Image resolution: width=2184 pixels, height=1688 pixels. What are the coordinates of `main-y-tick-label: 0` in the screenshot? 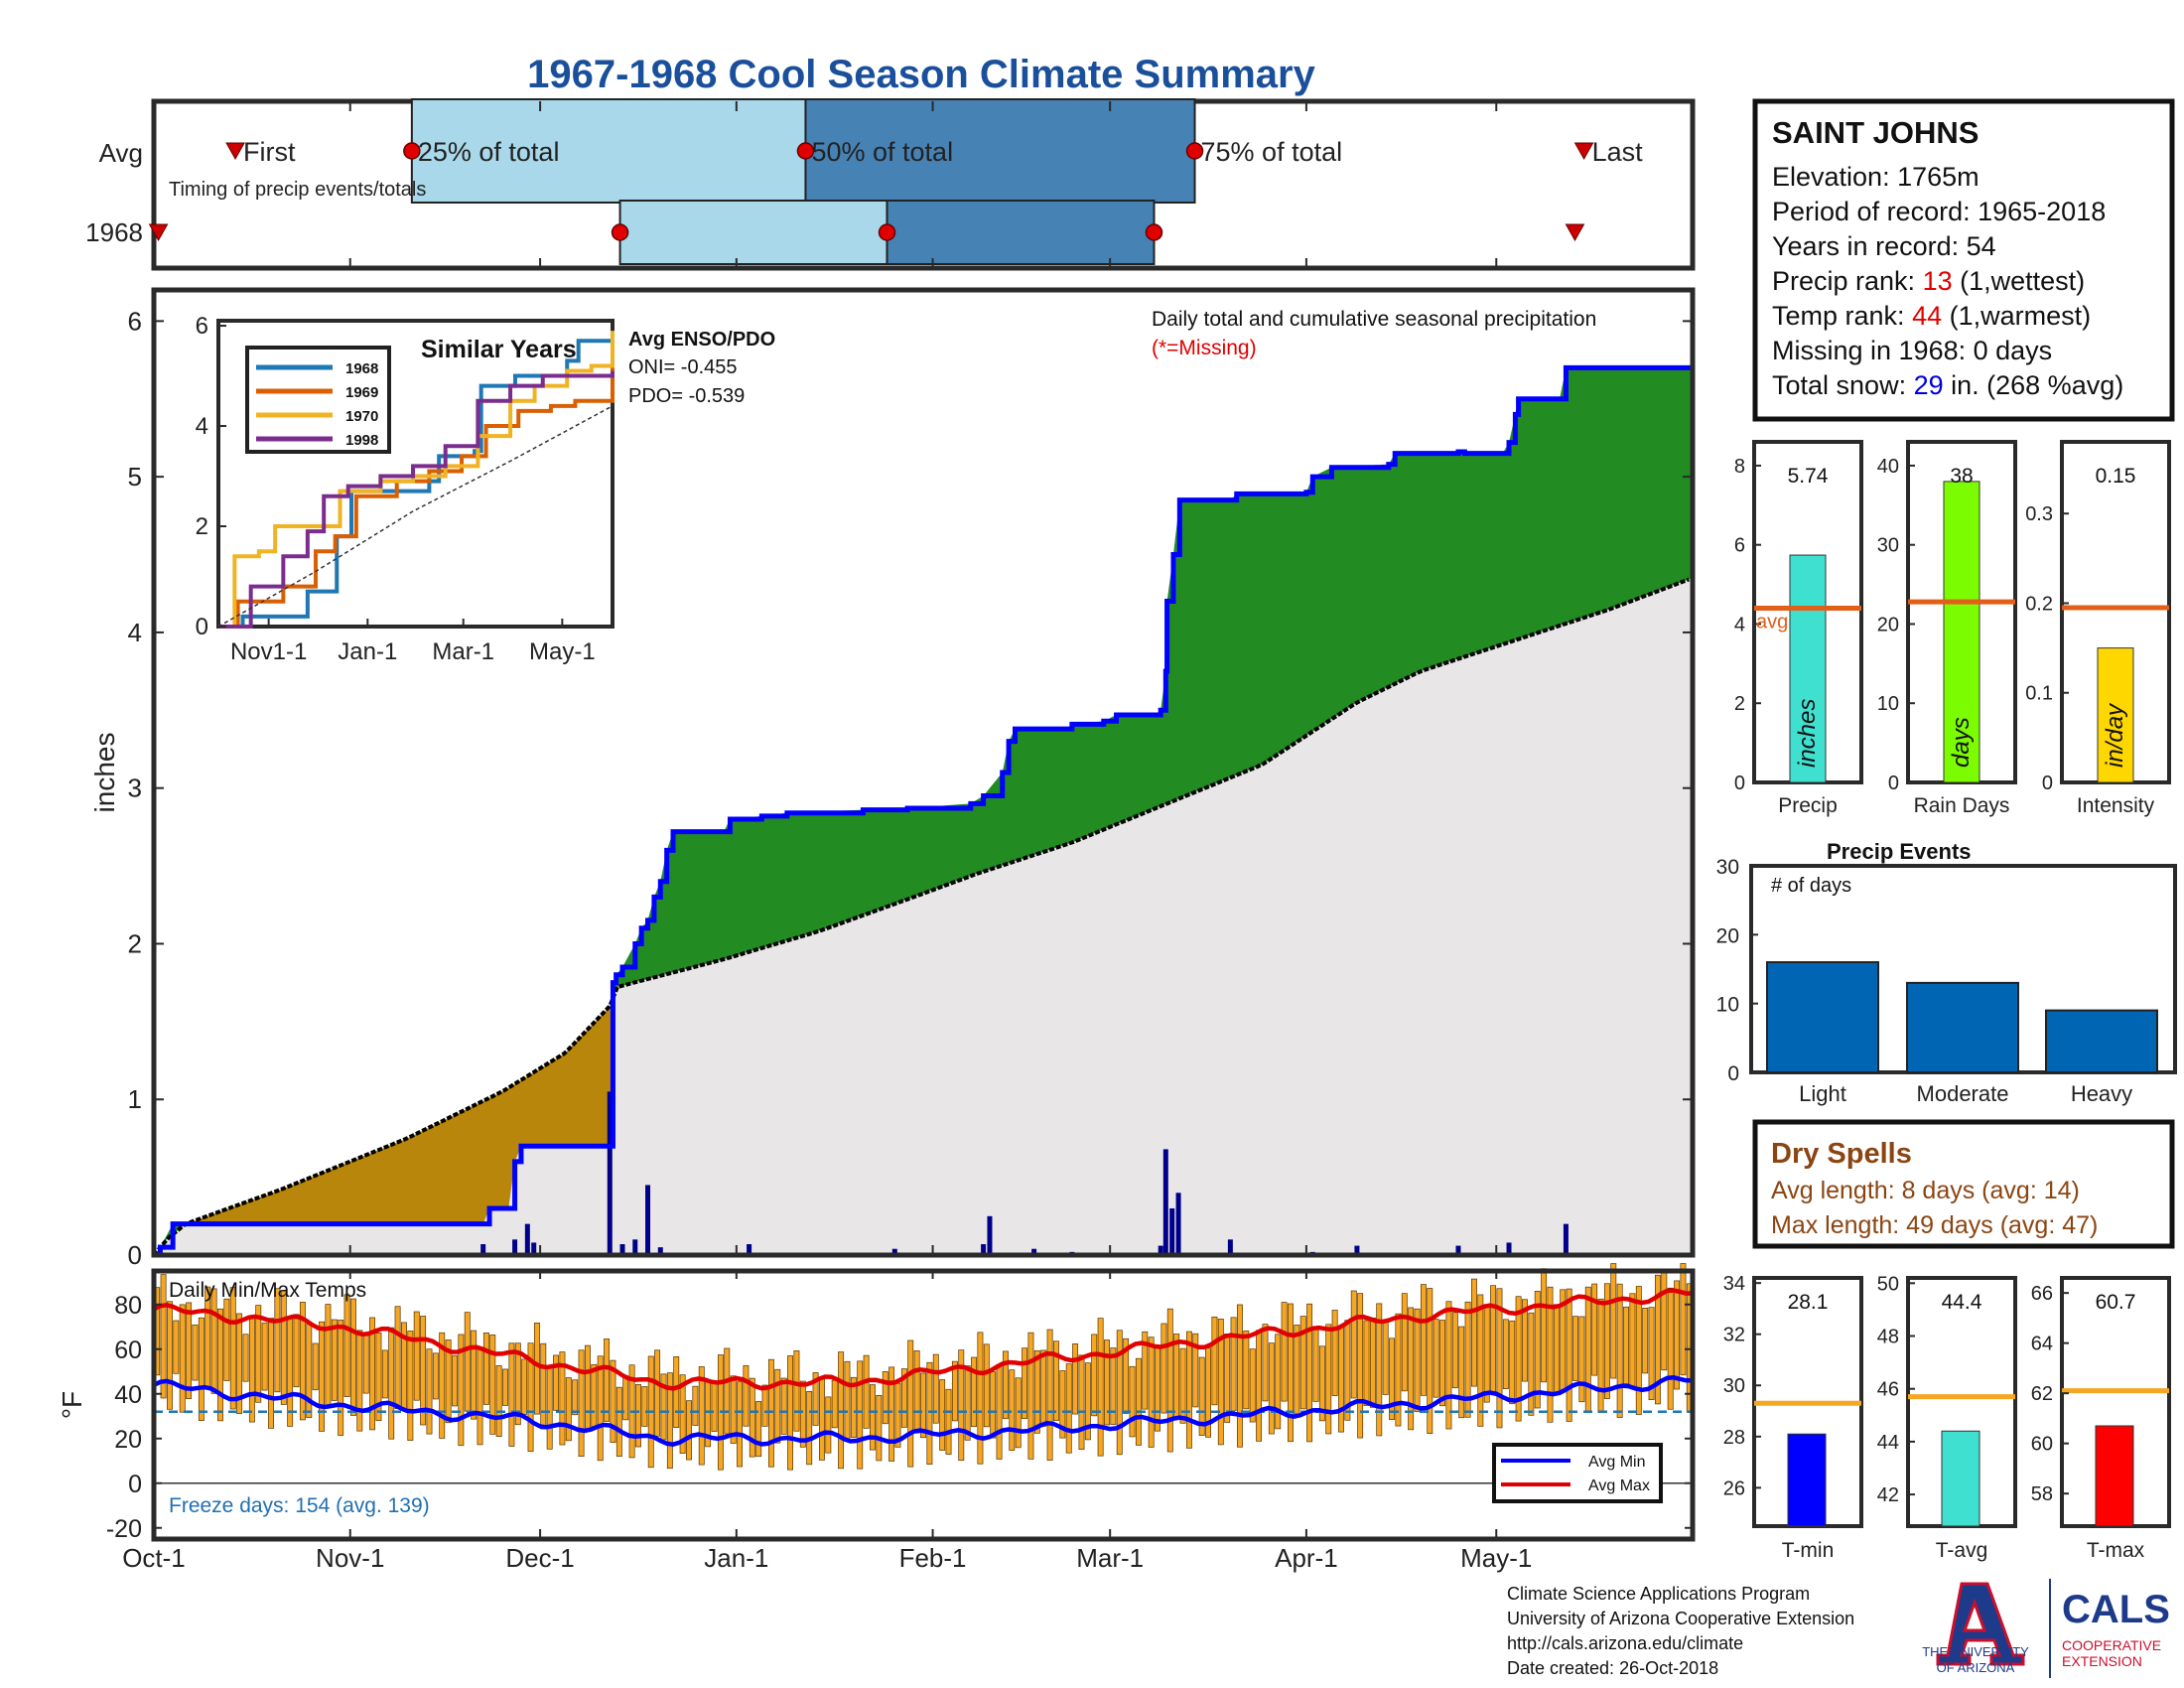 It's located at (135, 1255).